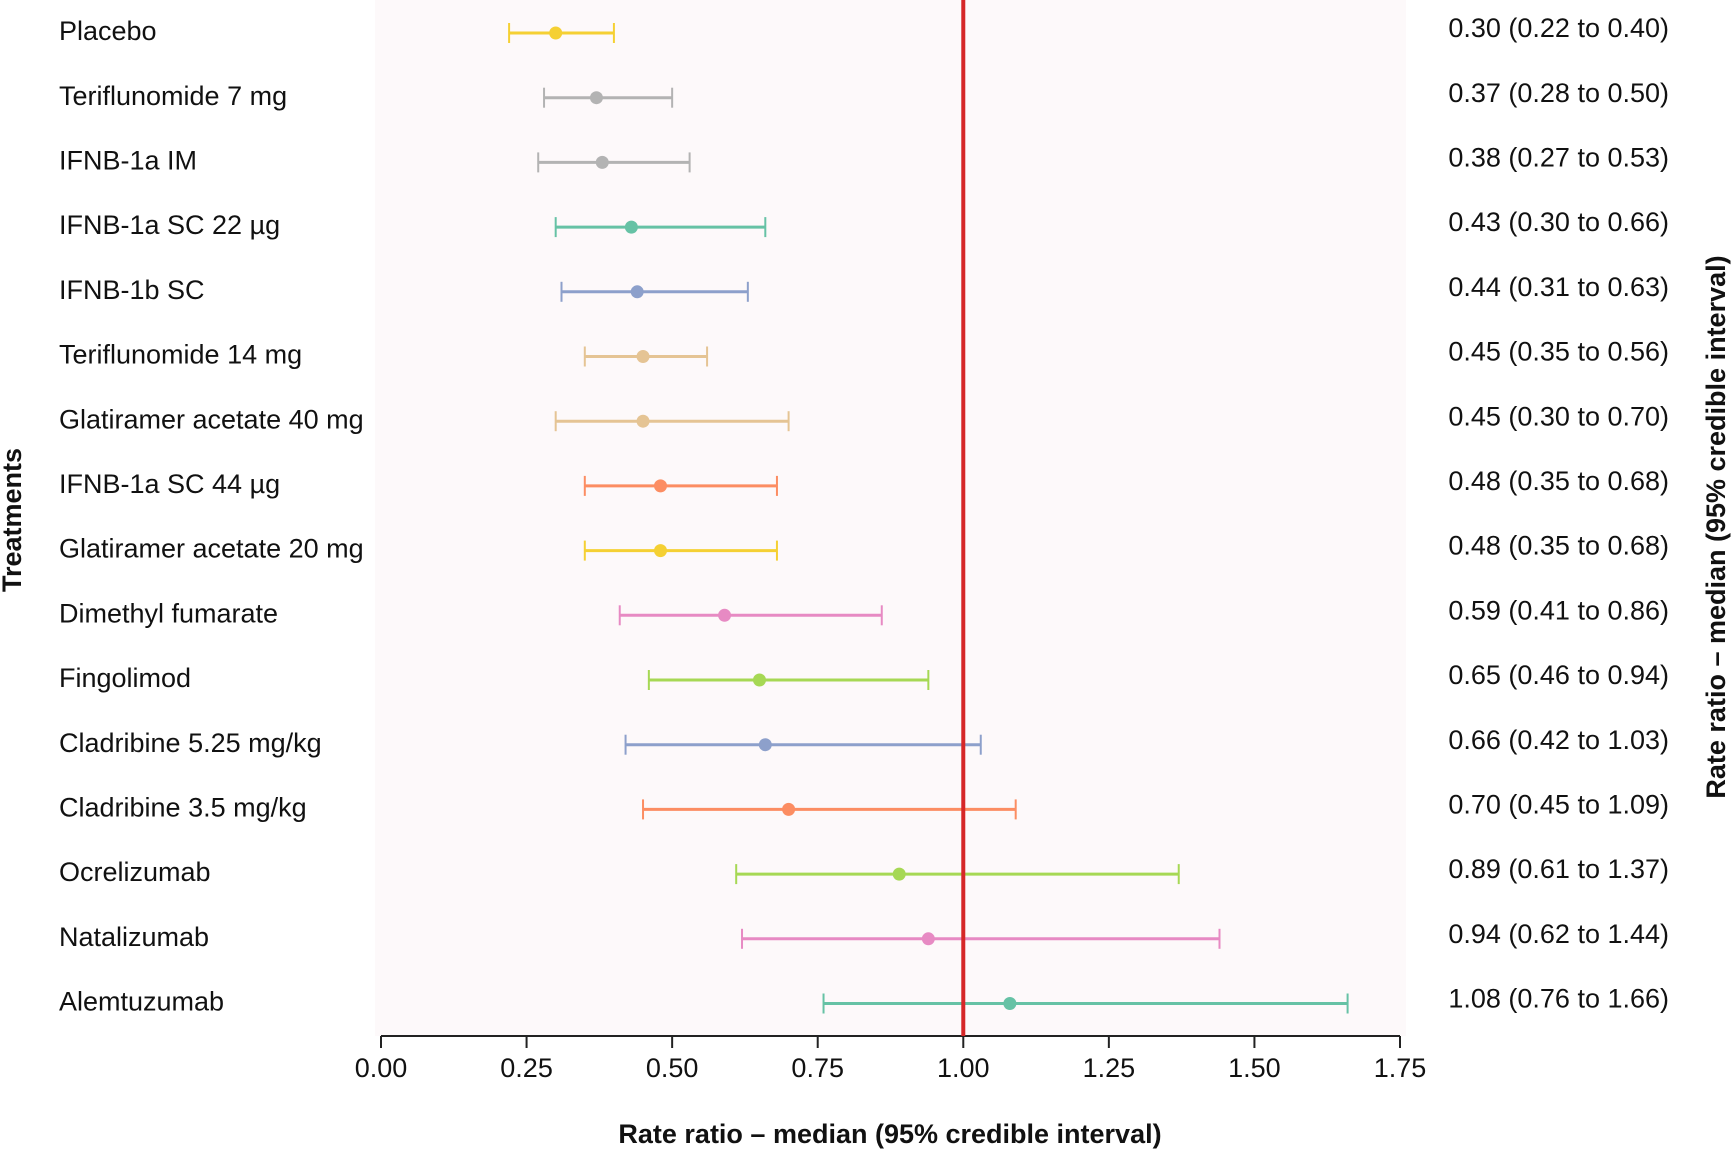  What do you see at coordinates (1558, 610) in the screenshot?
I see `value-label: 0.59 (0.41 to 0.86)` at bounding box center [1558, 610].